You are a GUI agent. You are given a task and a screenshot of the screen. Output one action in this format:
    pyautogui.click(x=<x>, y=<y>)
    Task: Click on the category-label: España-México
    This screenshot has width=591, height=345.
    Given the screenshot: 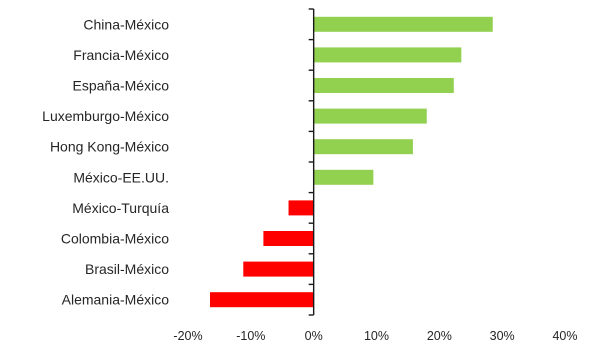 What is the action you would take?
    pyautogui.click(x=121, y=86)
    